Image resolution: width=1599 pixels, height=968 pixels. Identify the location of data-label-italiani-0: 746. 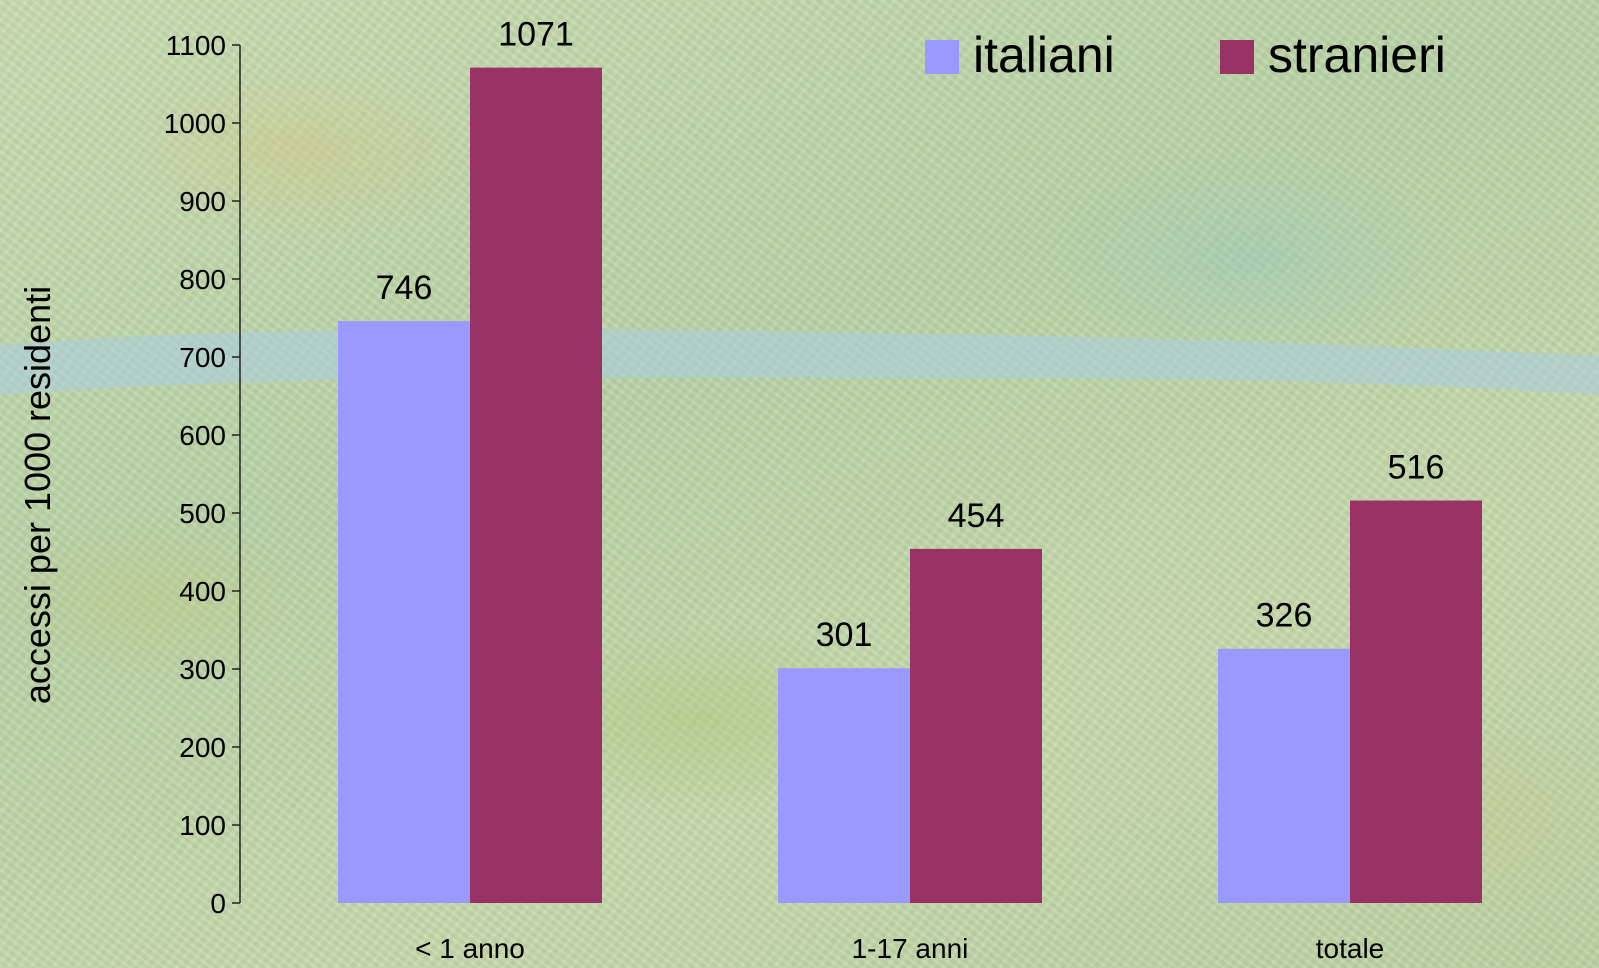
(404, 288).